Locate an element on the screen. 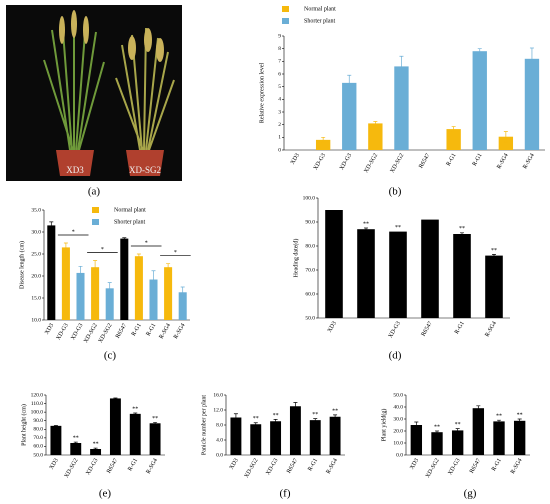  panel-label: (g) is located at coordinates (470, 494).